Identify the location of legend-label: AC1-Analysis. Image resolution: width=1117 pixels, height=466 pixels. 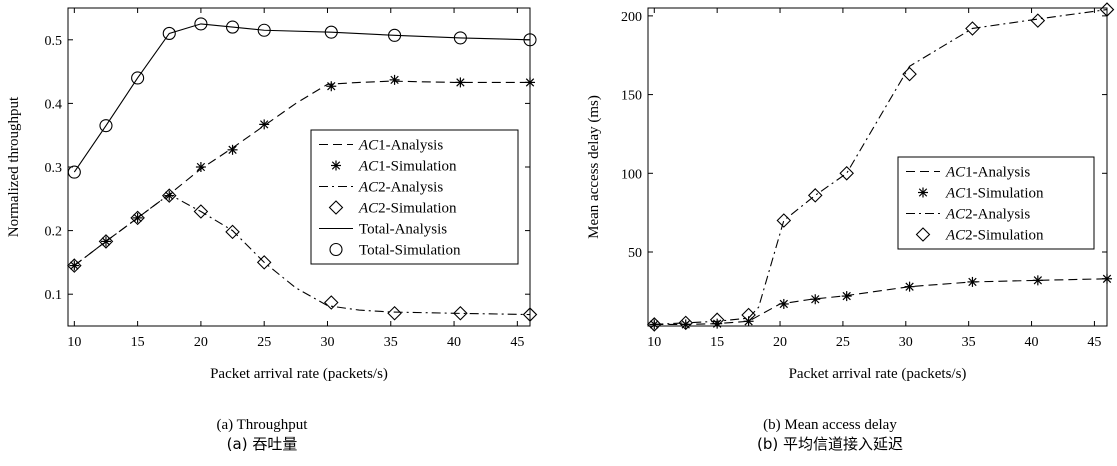
(987, 173).